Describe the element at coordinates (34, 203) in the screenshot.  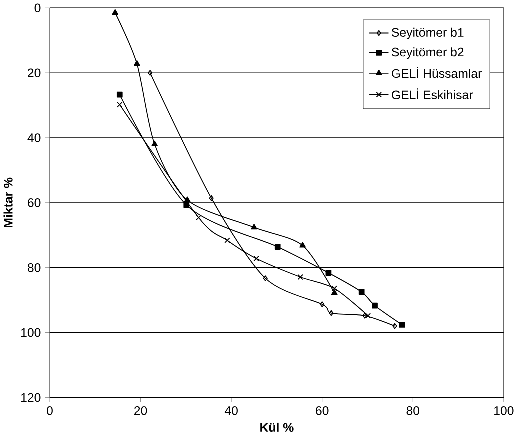
I see `y-tick-label: 60` at that location.